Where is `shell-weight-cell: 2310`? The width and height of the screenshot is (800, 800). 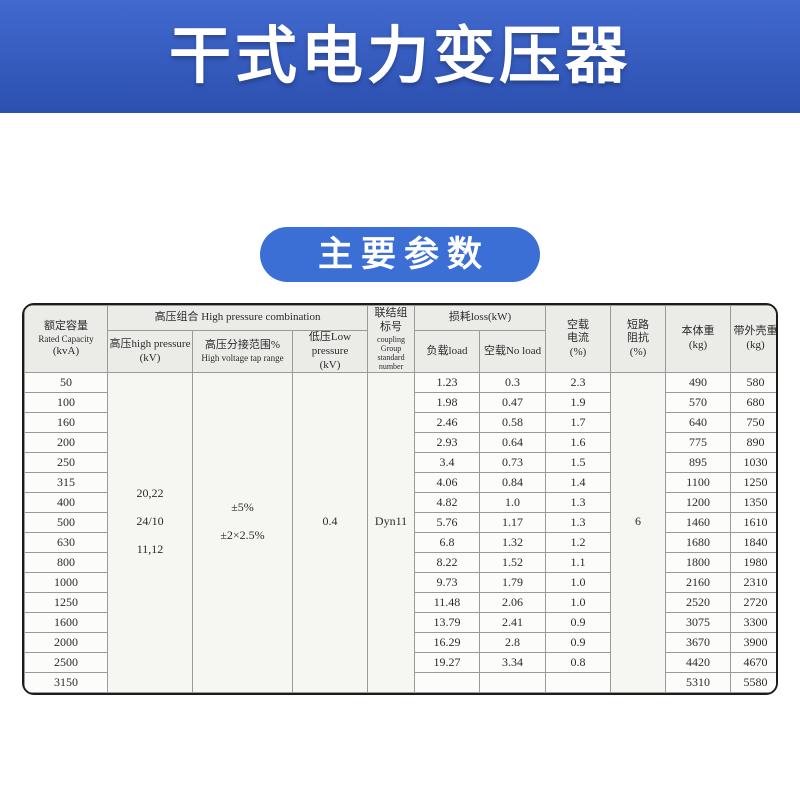
shell-weight-cell: 2310 is located at coordinates (753, 583).